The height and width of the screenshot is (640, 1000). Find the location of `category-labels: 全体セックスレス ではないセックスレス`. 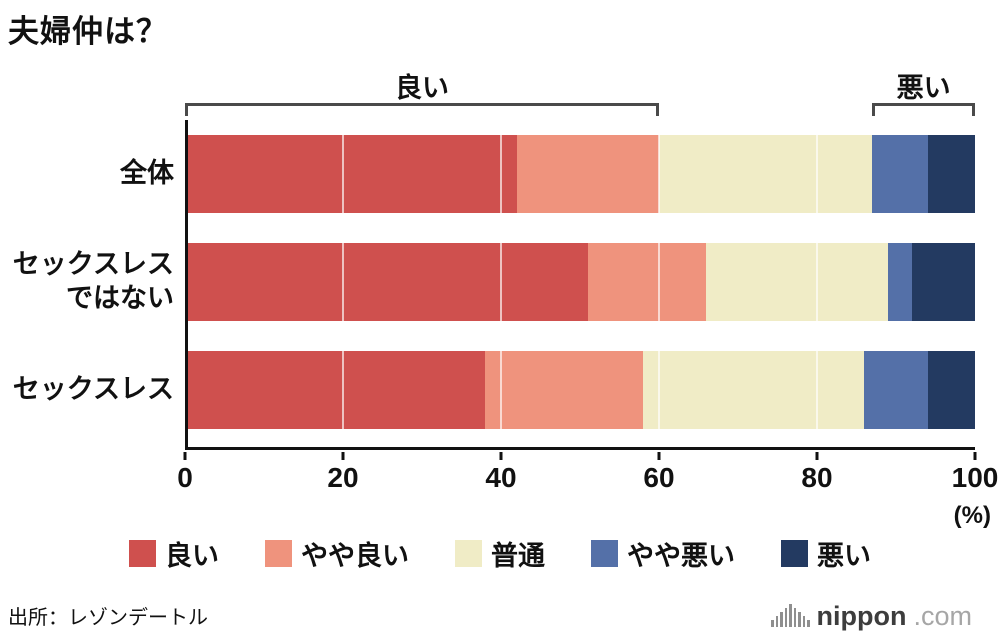

category-labels: 全体セックスレス ではないセックスレス is located at coordinates (87, 285).